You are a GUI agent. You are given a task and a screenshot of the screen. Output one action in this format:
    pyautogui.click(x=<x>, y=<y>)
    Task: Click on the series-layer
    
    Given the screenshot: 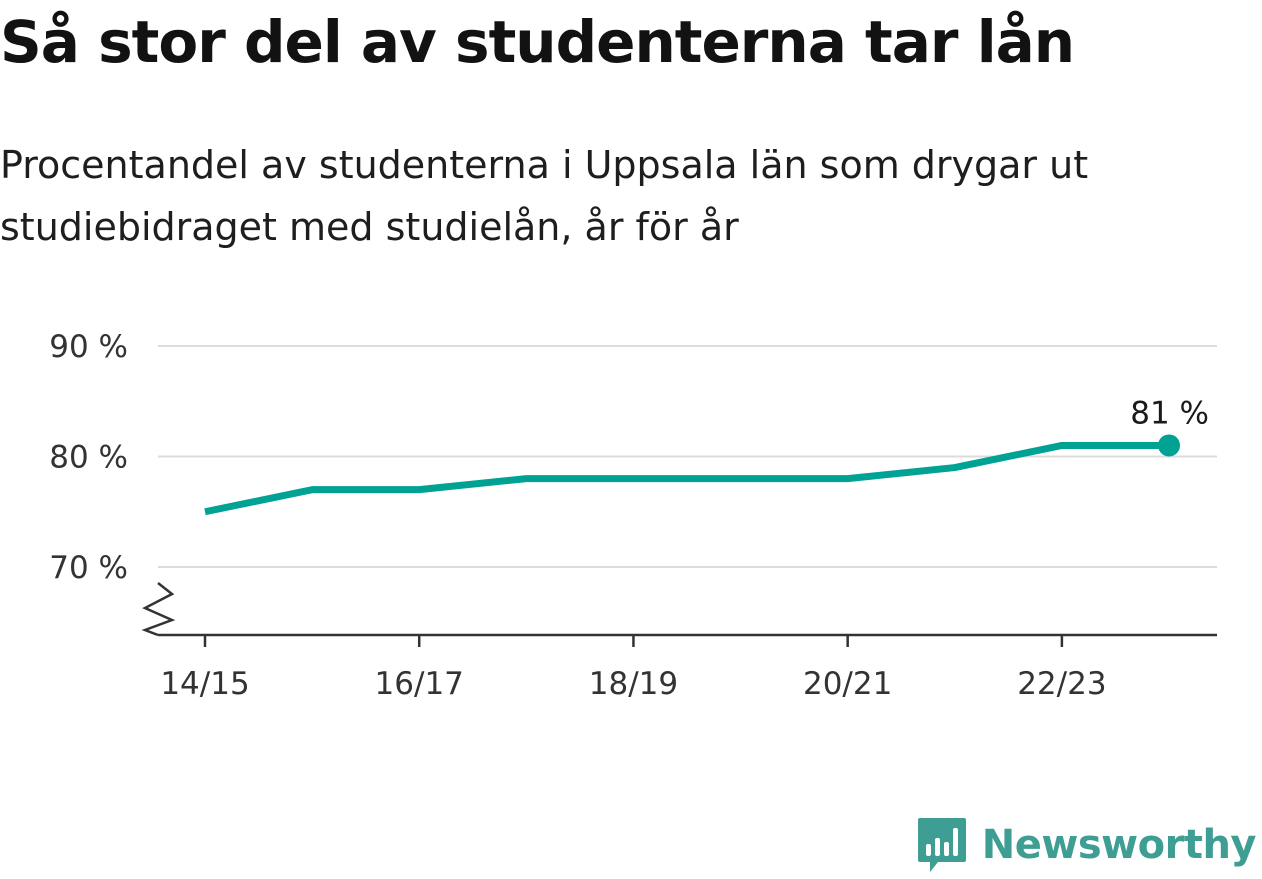 What is the action you would take?
    pyautogui.click(x=692, y=475)
    